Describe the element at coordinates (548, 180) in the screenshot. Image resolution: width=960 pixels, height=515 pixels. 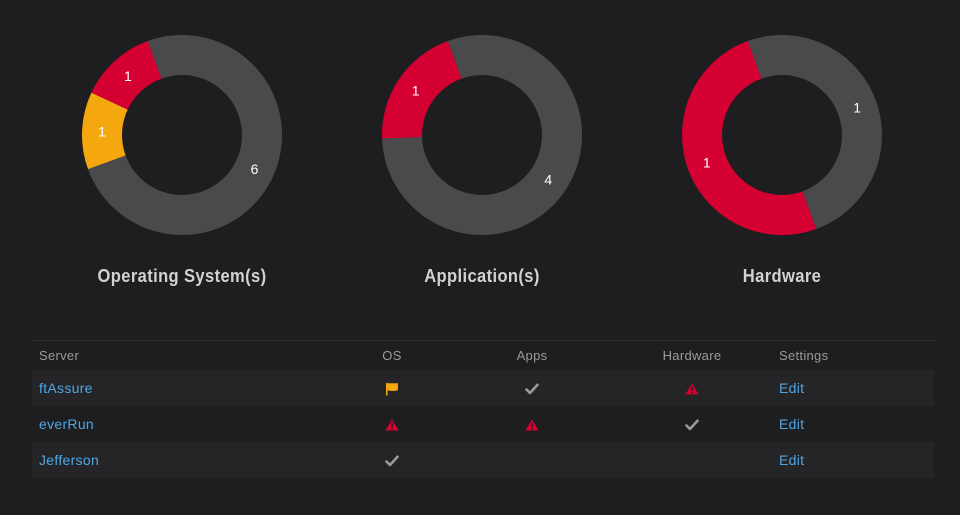
I see `slice-value-label: 4` at that location.